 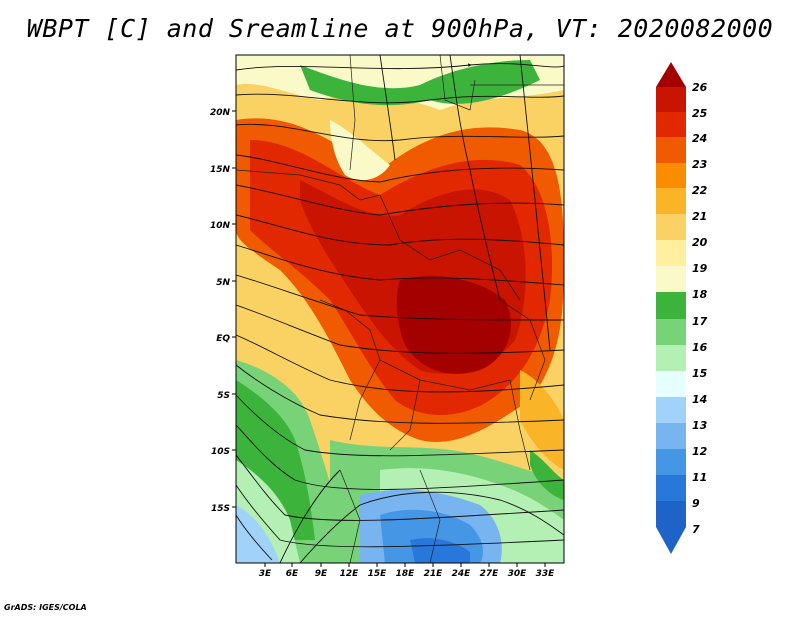 What do you see at coordinates (700, 87) in the screenshot?
I see `colorbar-label: 26` at bounding box center [700, 87].